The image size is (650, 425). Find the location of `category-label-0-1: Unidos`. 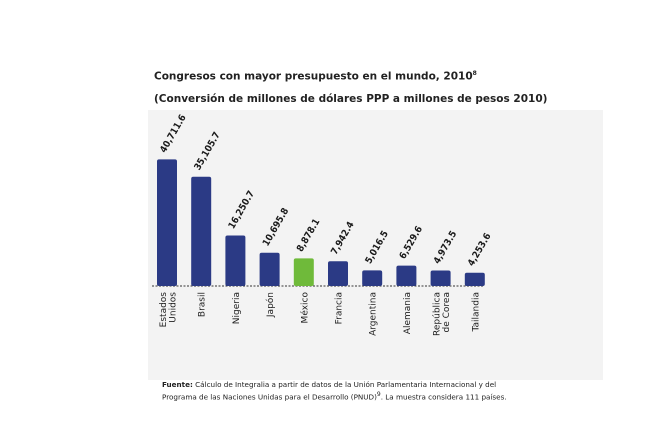

category-label-0-1: Unidos is located at coordinates (173, 307).